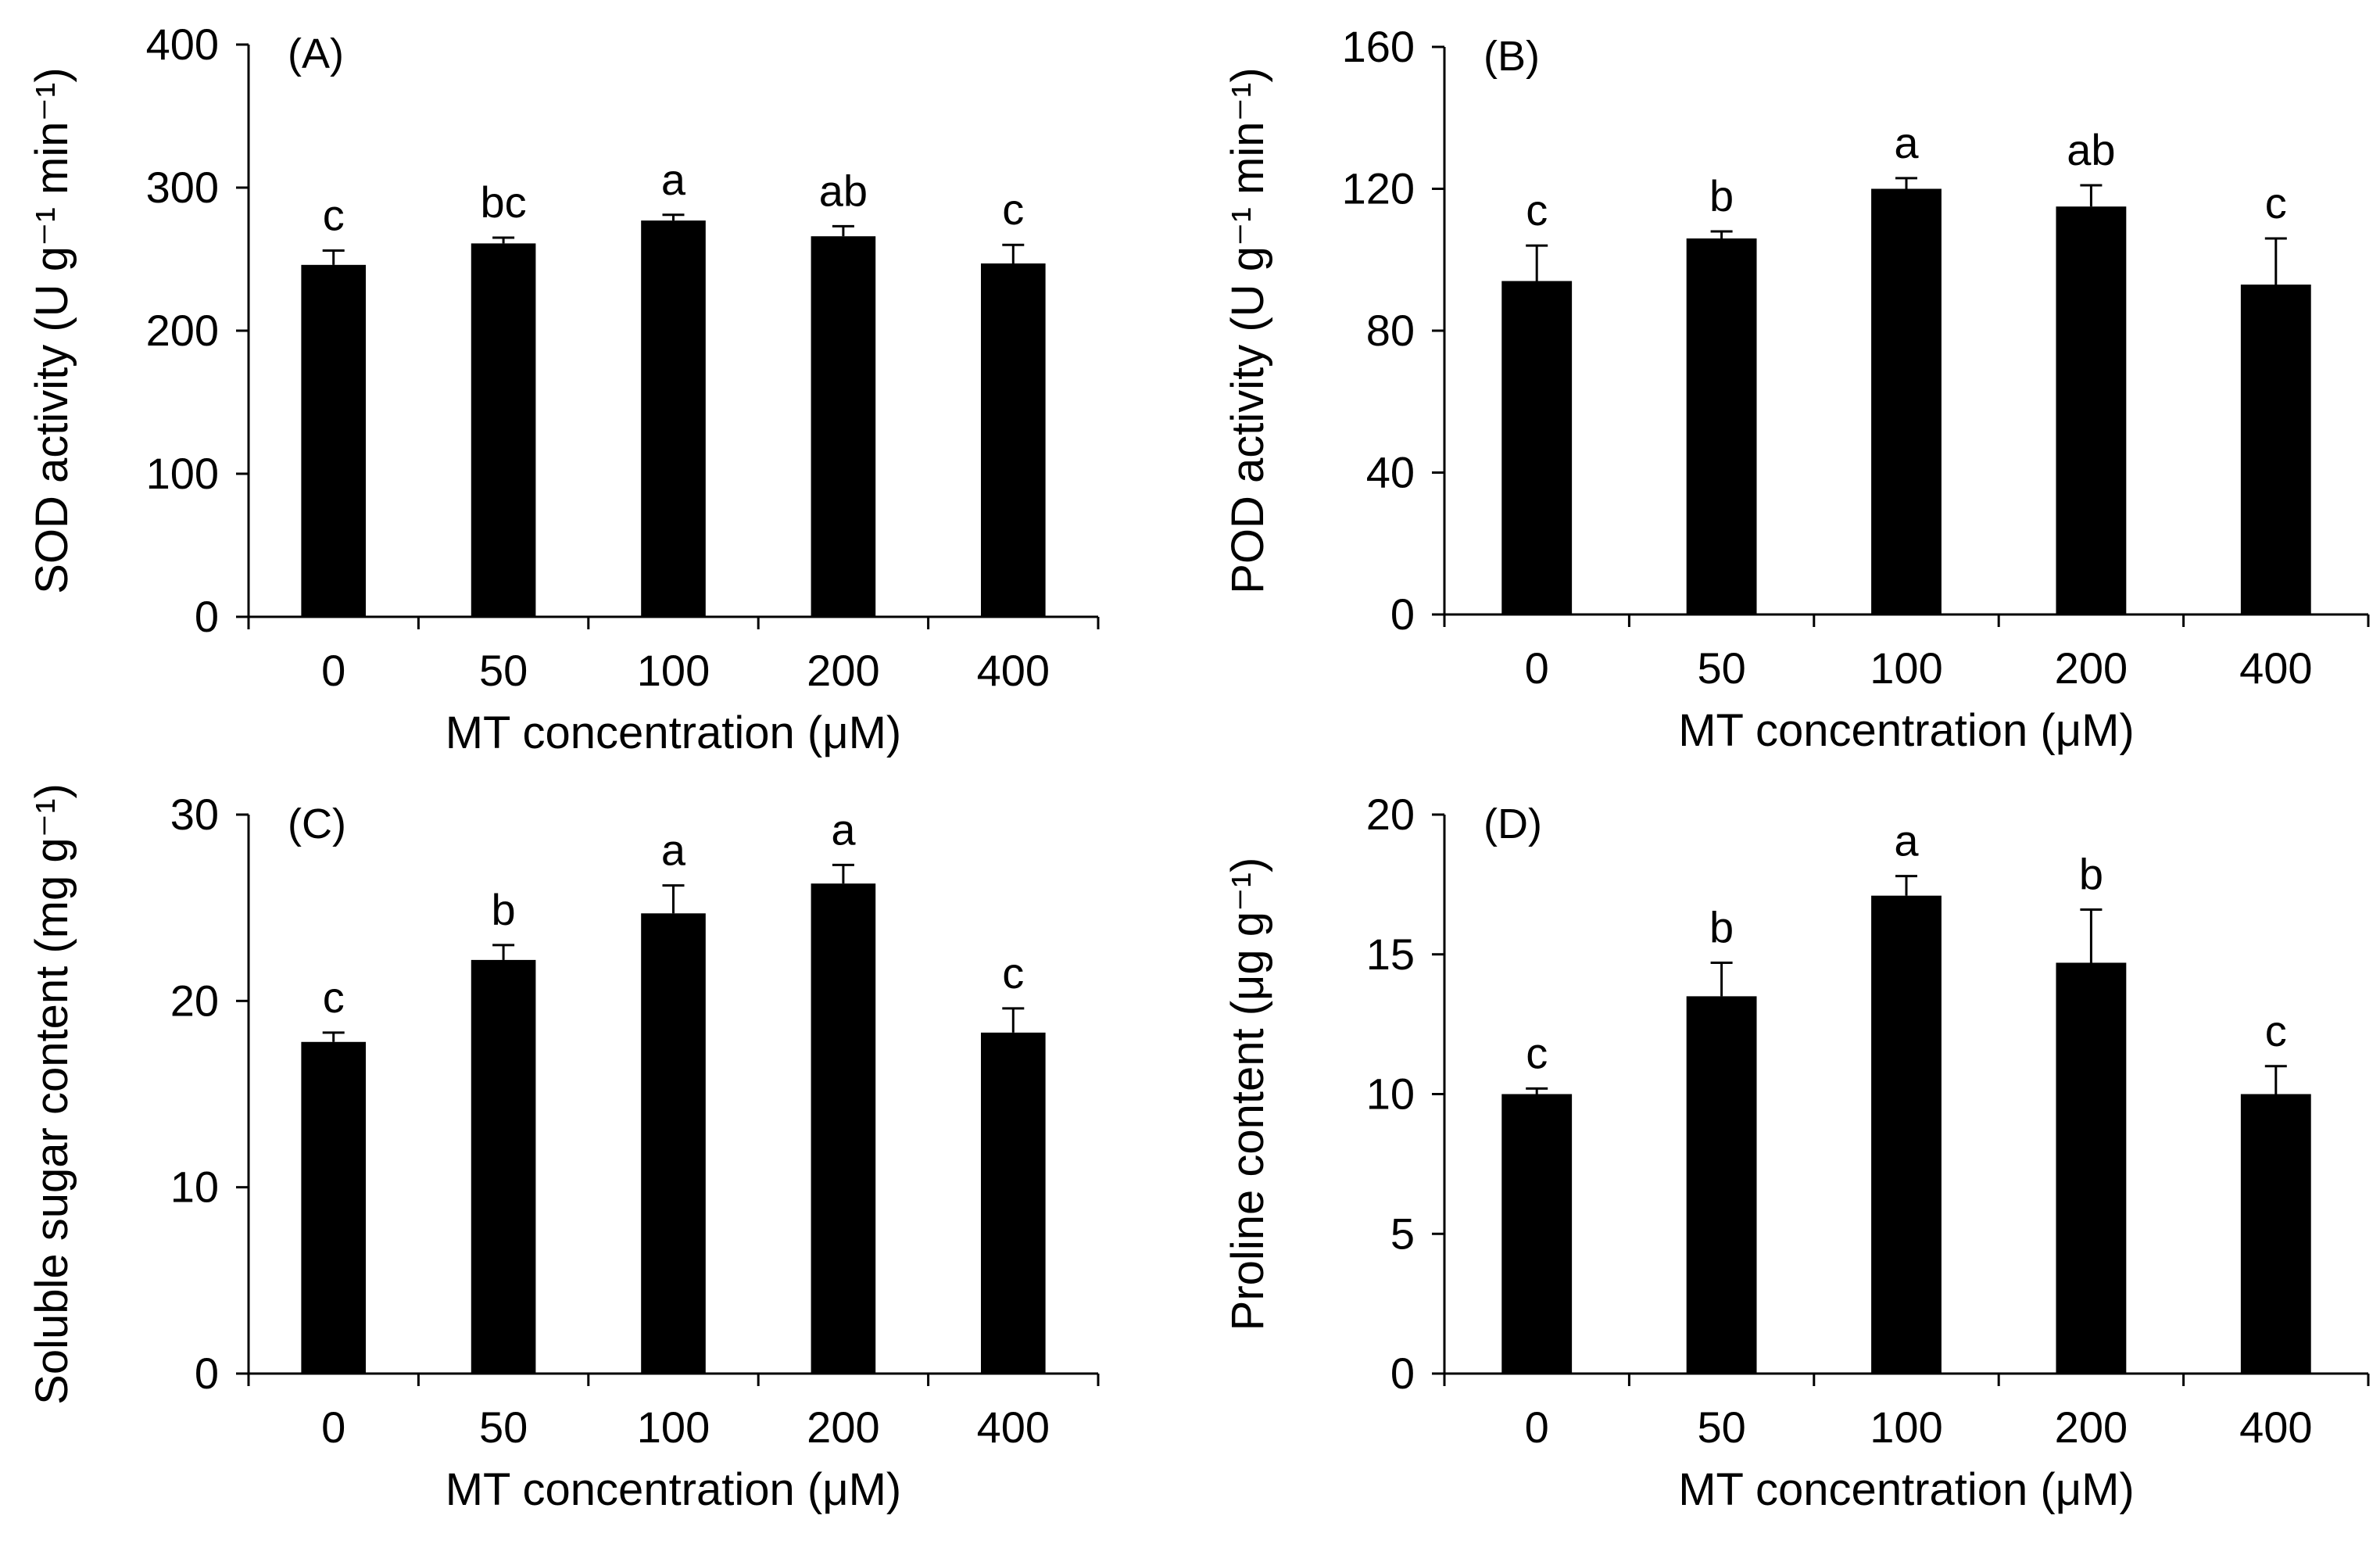 The image size is (2380, 1544). What do you see at coordinates (182, 44) in the screenshot?
I see `y-tick-label: 400` at bounding box center [182, 44].